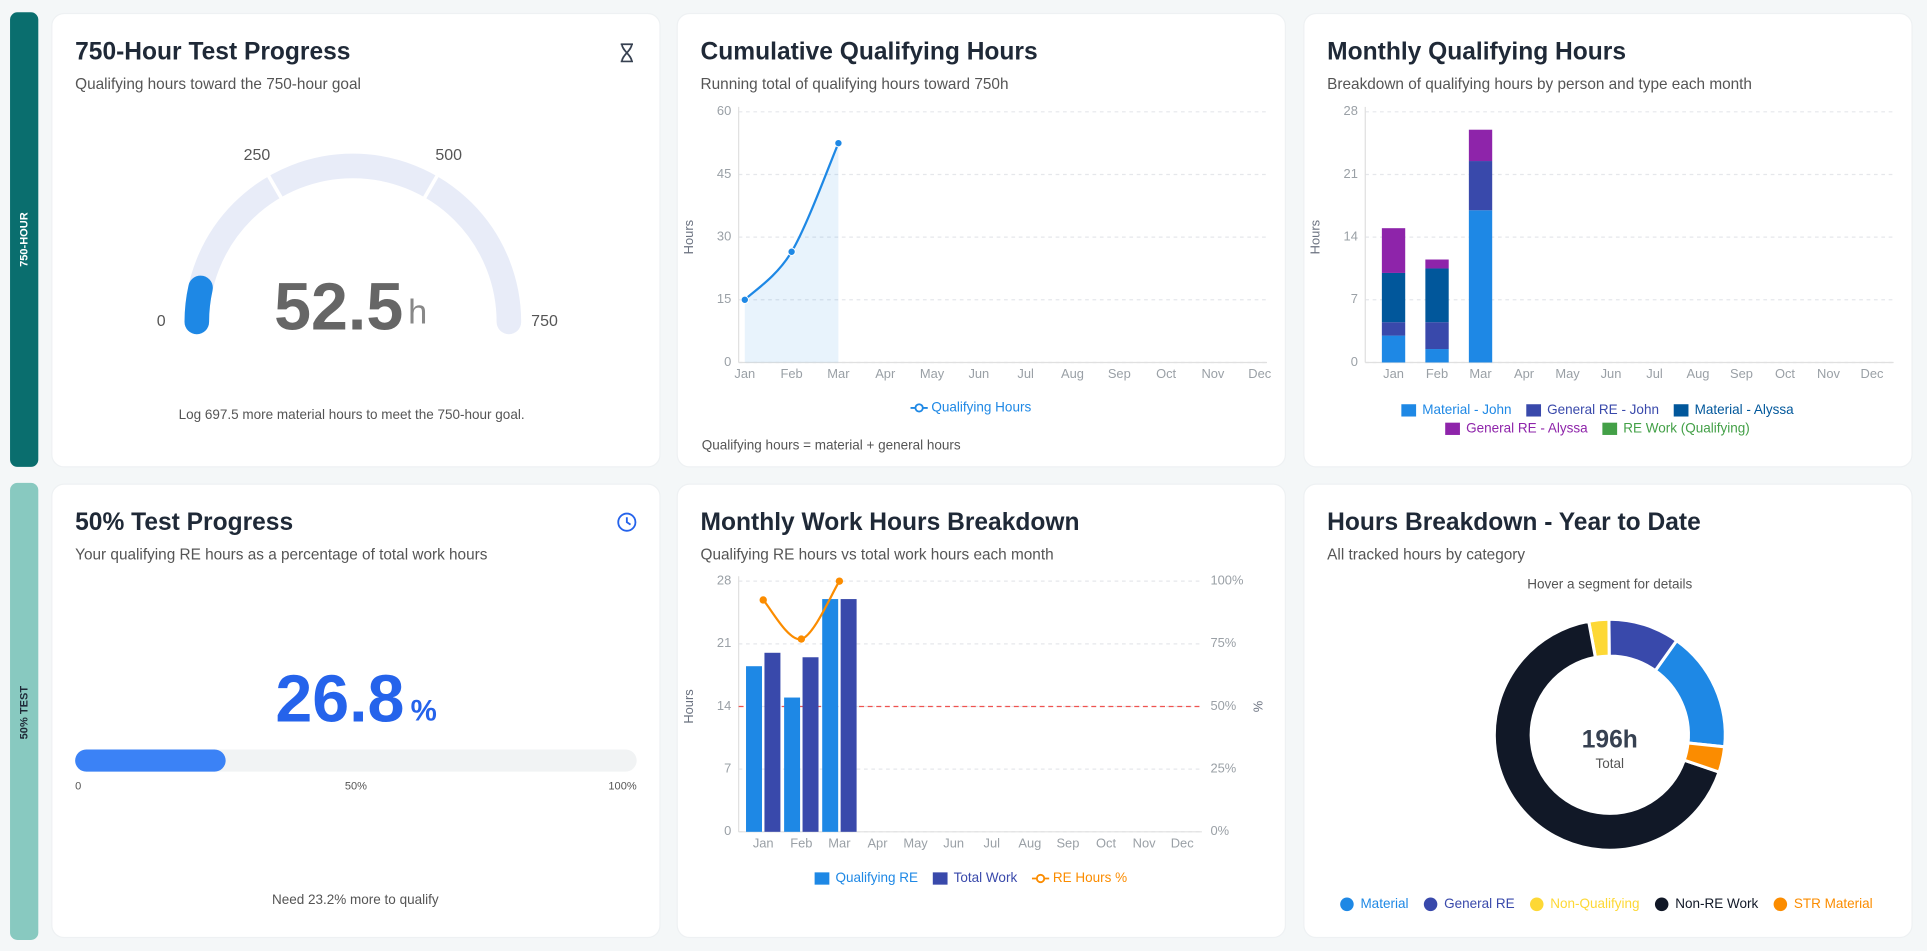  What do you see at coordinates (212, 51) in the screenshot?
I see `card-title: 750-Hour Test Progress` at bounding box center [212, 51].